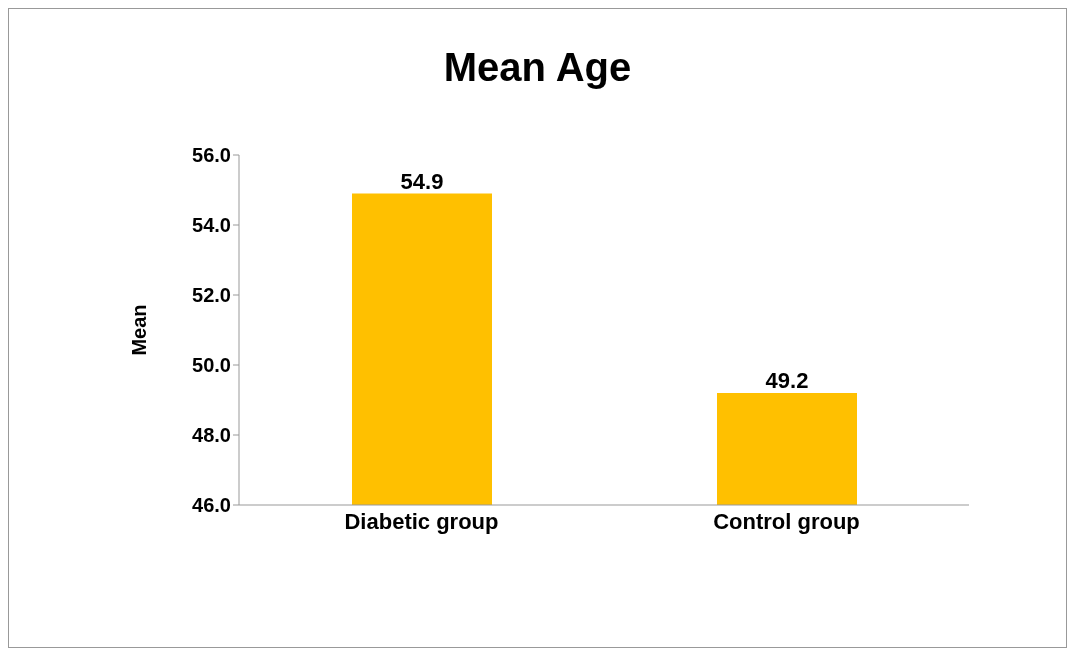  Describe the element at coordinates (422, 181) in the screenshot. I see `data-label: 54.9` at that location.